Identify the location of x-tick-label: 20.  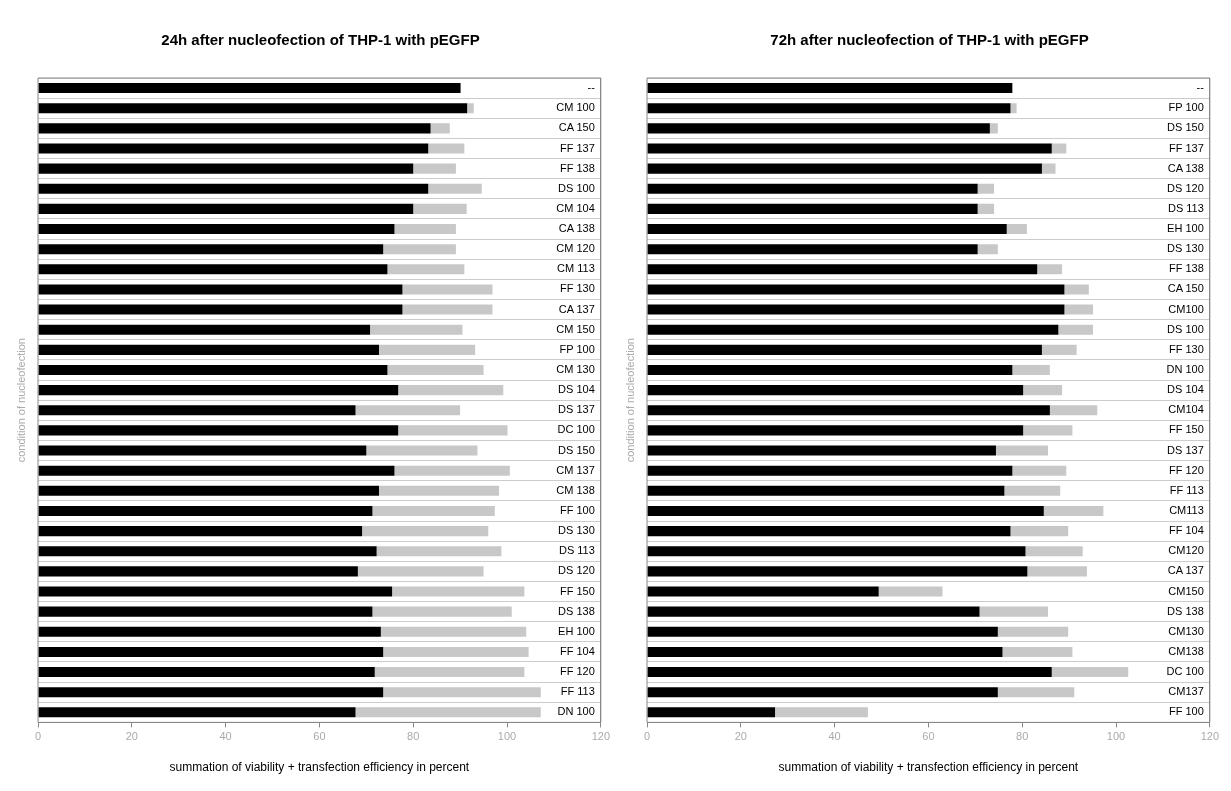
(131, 736).